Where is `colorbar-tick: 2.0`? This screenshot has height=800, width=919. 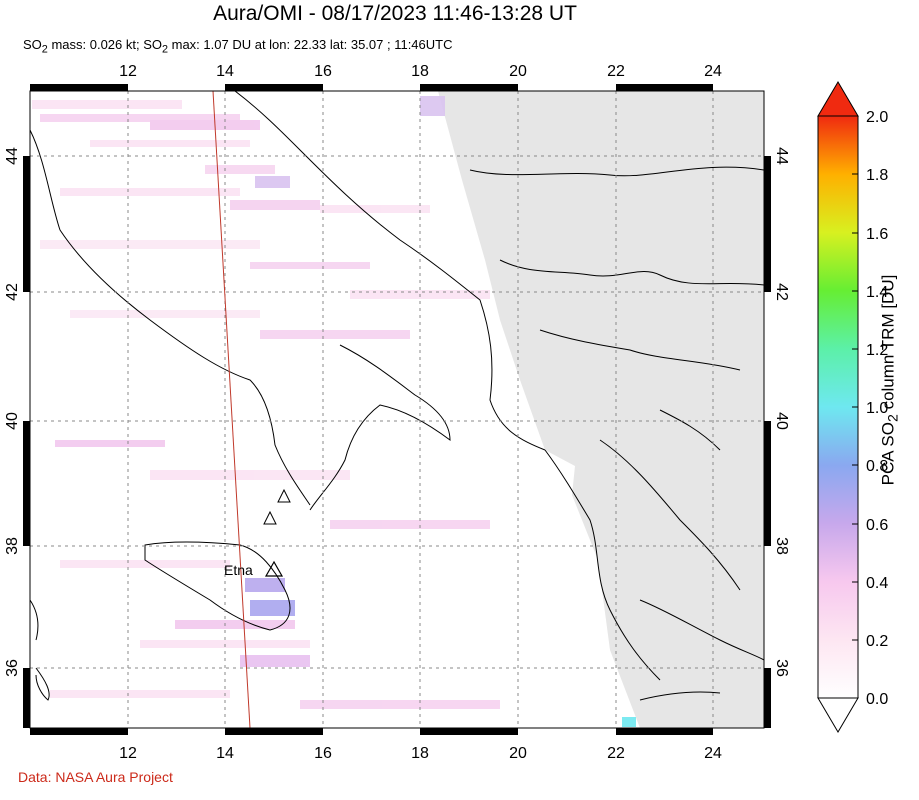
colorbar-tick: 2.0 is located at coordinates (877, 117).